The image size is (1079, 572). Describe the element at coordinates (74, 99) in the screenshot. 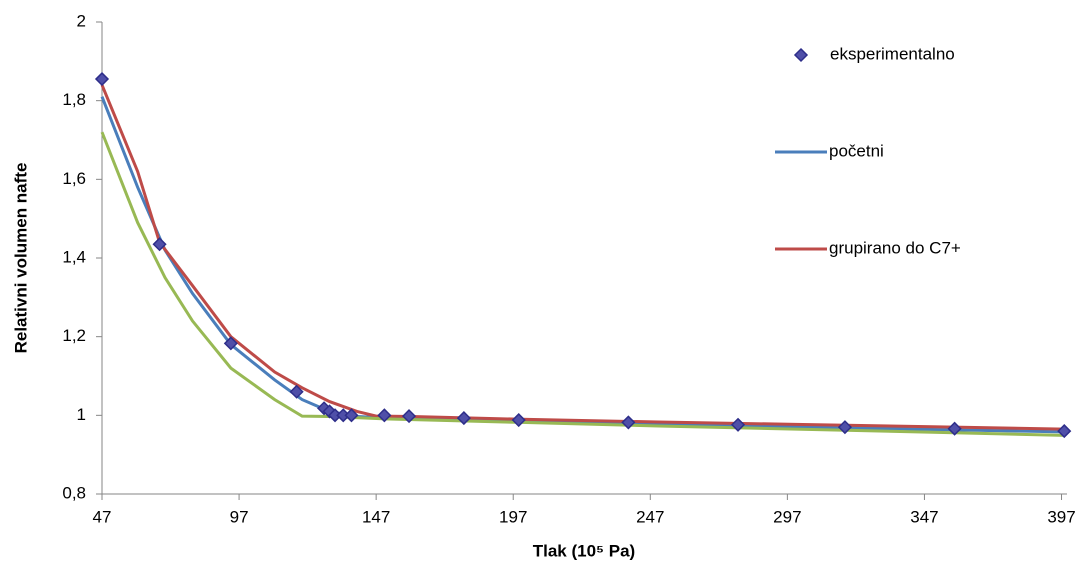

I see `y-tick-label: 1,8` at that location.